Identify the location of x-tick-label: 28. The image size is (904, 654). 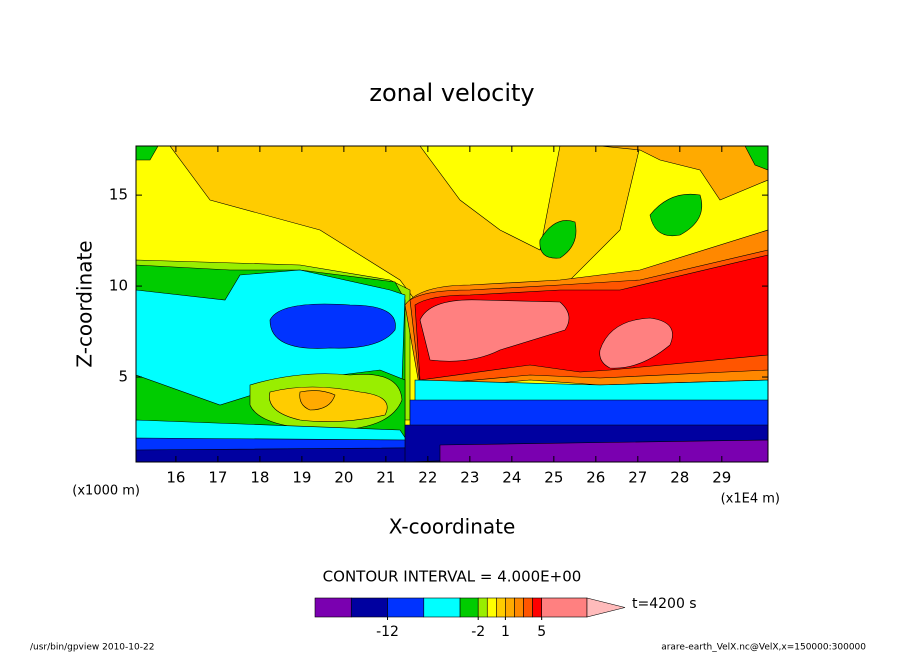
(679, 478).